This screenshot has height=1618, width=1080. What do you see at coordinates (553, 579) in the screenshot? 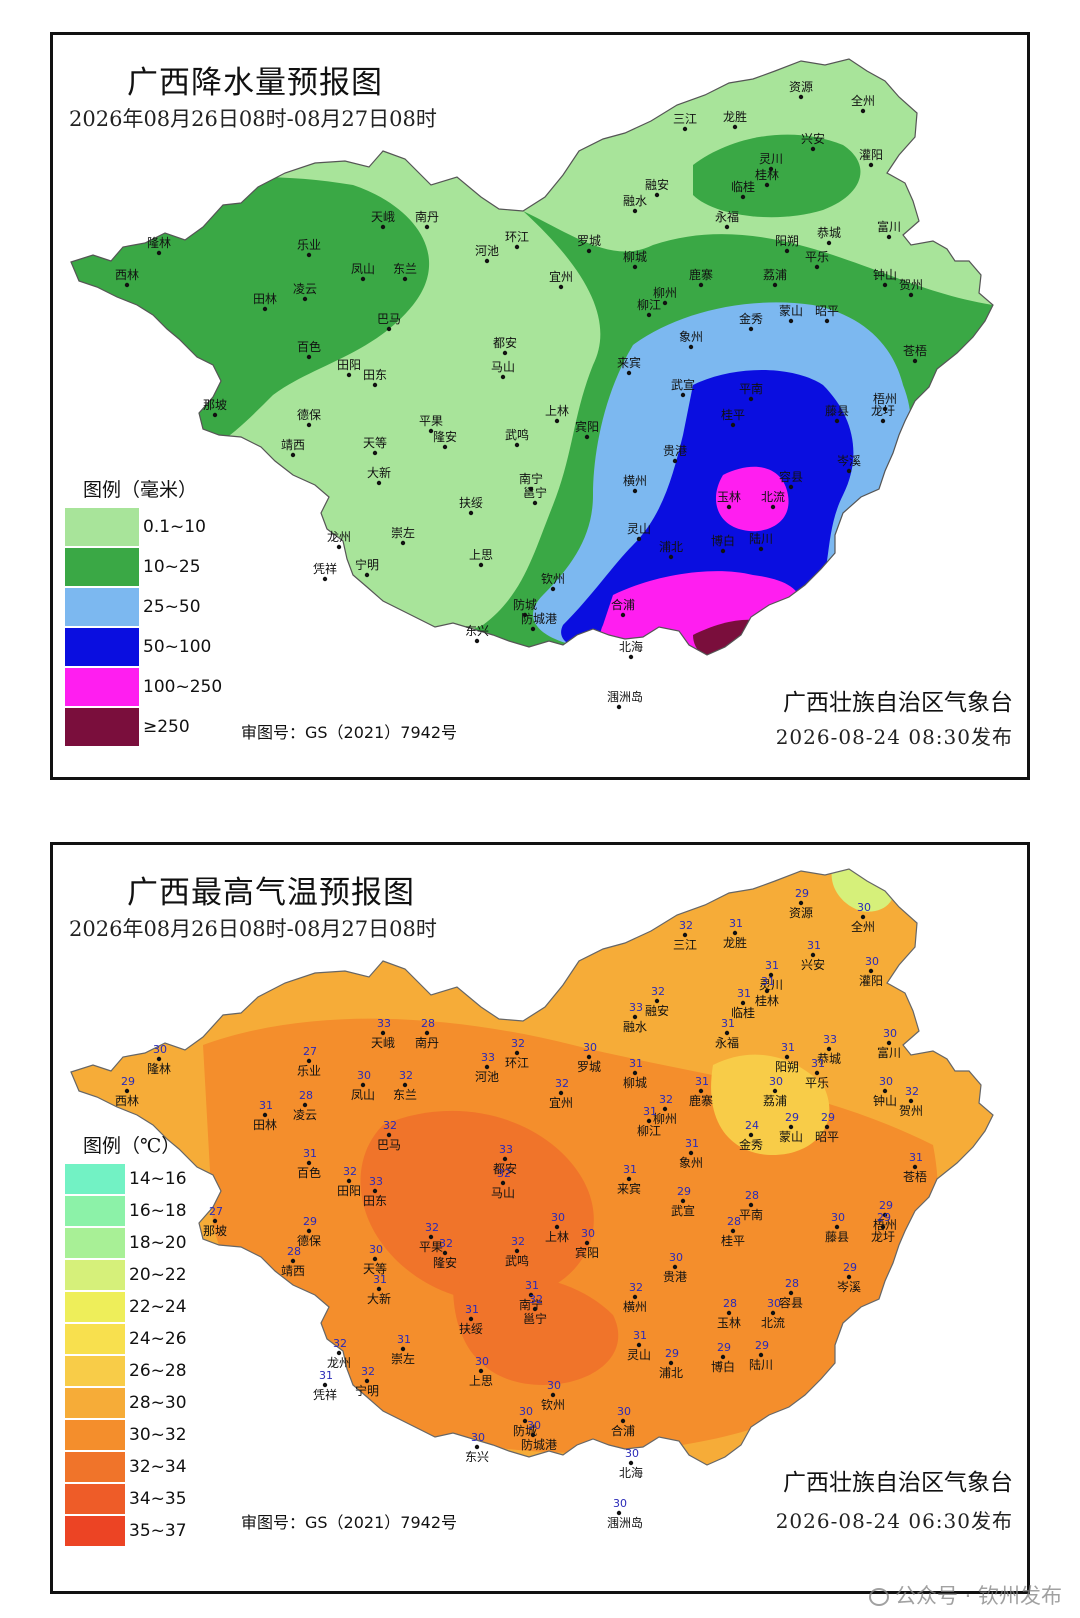
I see `city-label: 钦州` at bounding box center [553, 579].